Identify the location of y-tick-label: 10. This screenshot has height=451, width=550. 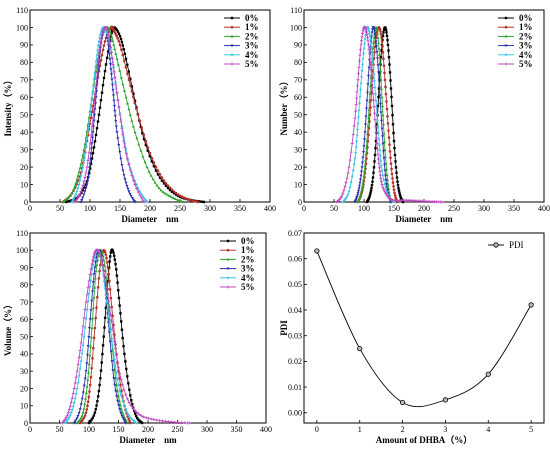
(298, 184).